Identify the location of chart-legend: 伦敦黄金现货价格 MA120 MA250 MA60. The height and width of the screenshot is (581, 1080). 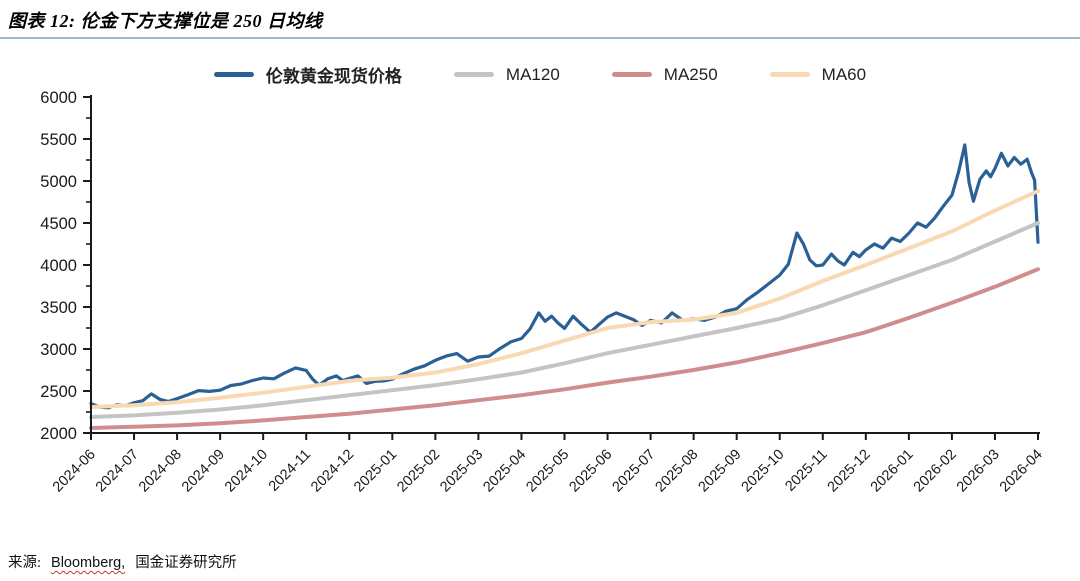
(540, 74).